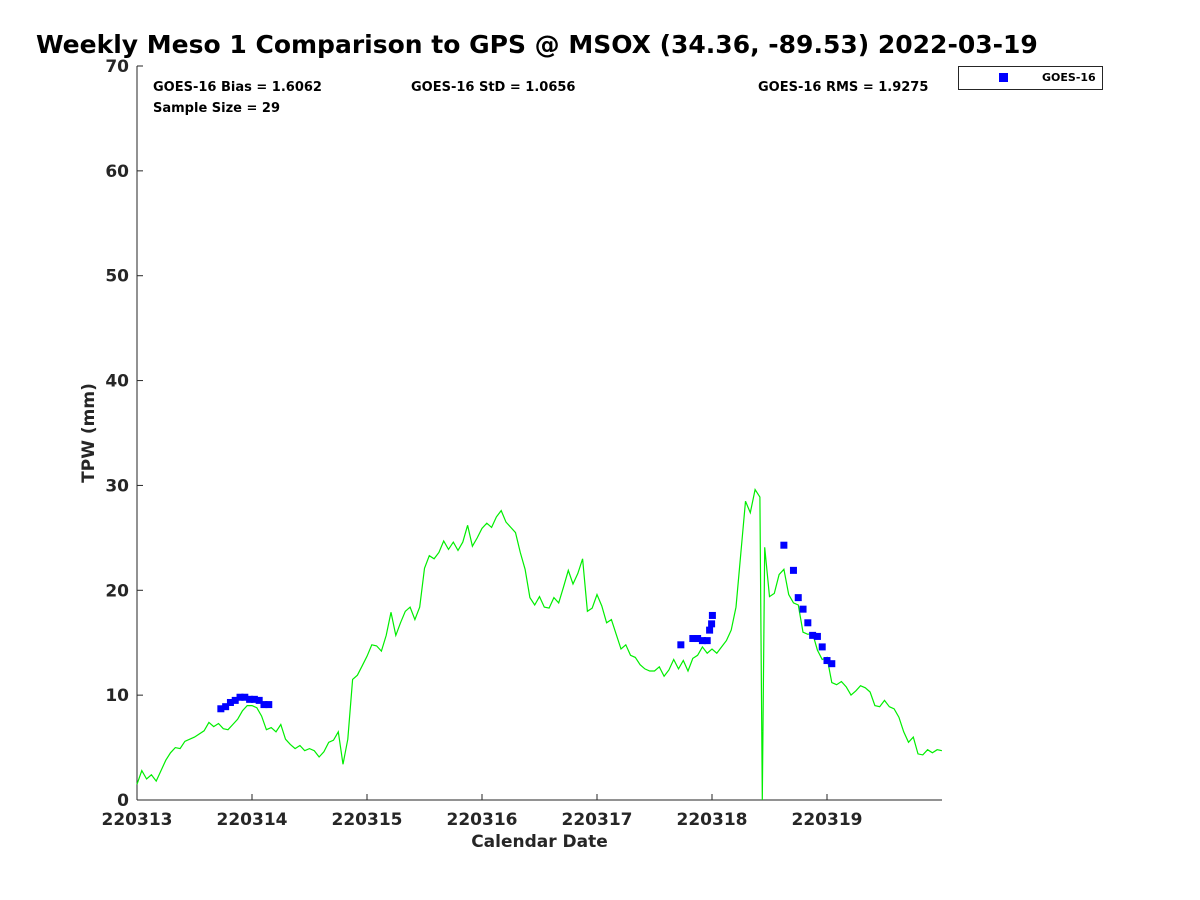  What do you see at coordinates (526, 627) in the screenshot?
I see `series-markers-goes16` at bounding box center [526, 627].